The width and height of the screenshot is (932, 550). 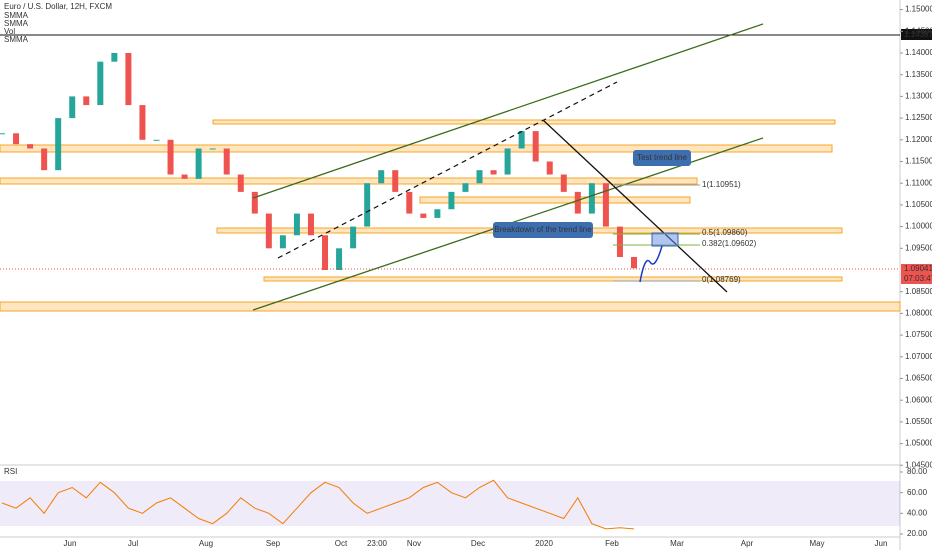 I want to click on rsi-tick-label: 60.00, so click(x=917, y=492).